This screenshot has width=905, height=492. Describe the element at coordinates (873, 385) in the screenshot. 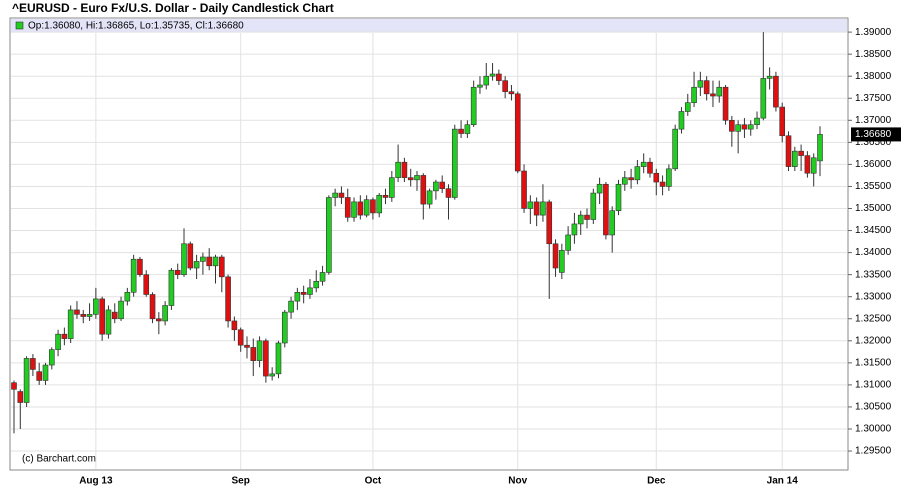

I see `y-tick-label: 1.31000` at that location.